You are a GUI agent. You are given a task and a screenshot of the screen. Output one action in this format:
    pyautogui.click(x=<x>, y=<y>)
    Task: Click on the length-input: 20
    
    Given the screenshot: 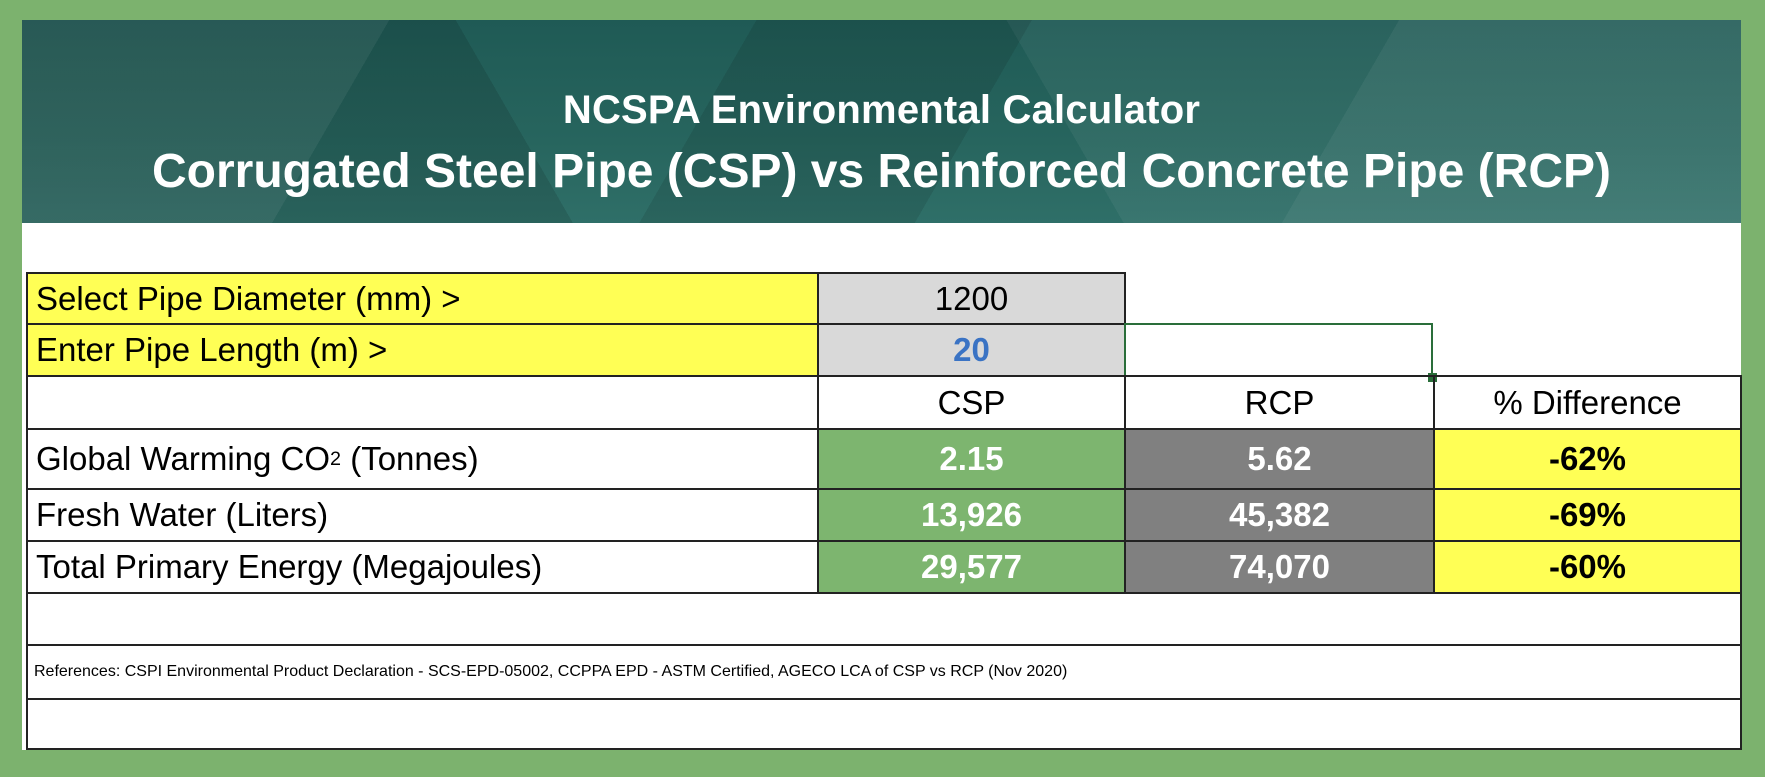 What is the action you would take?
    pyautogui.click(x=971, y=350)
    